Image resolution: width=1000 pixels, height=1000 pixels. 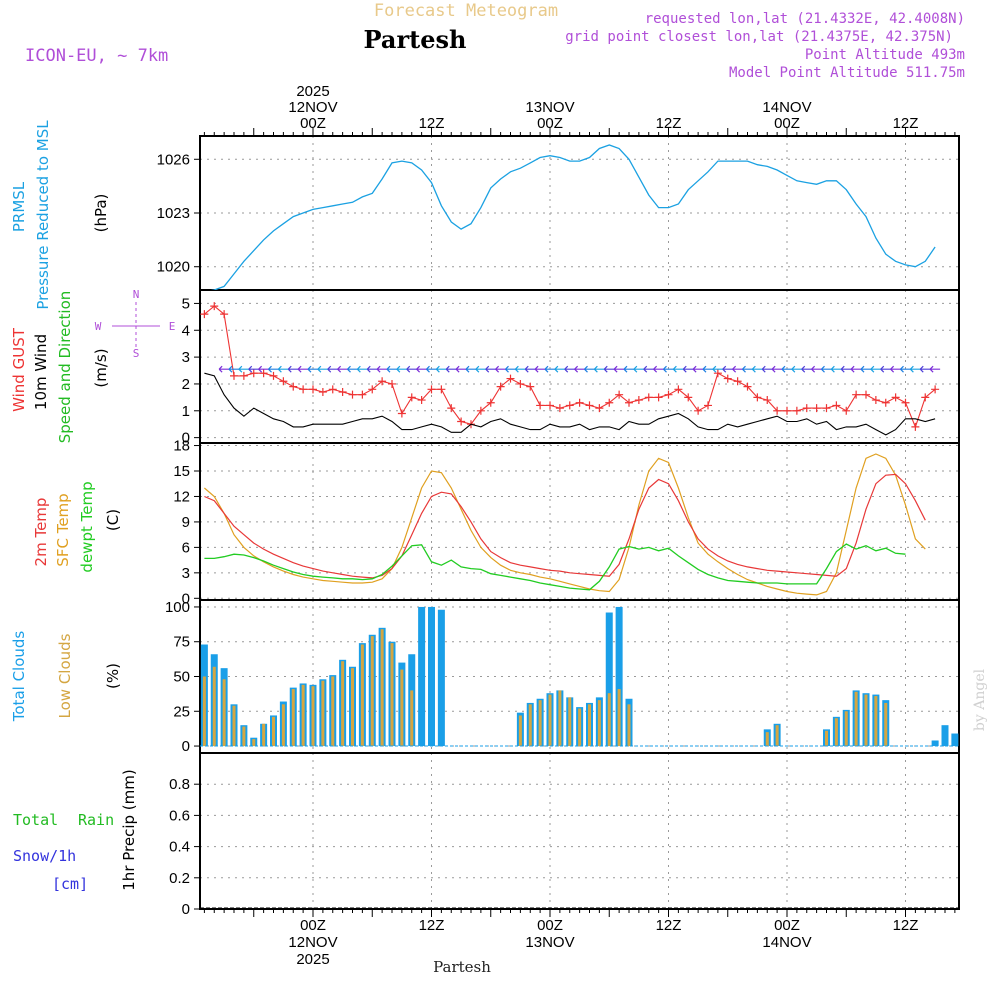 What do you see at coordinates (906, 123) in the screenshot?
I see `top-time-label: 12Z` at bounding box center [906, 123].